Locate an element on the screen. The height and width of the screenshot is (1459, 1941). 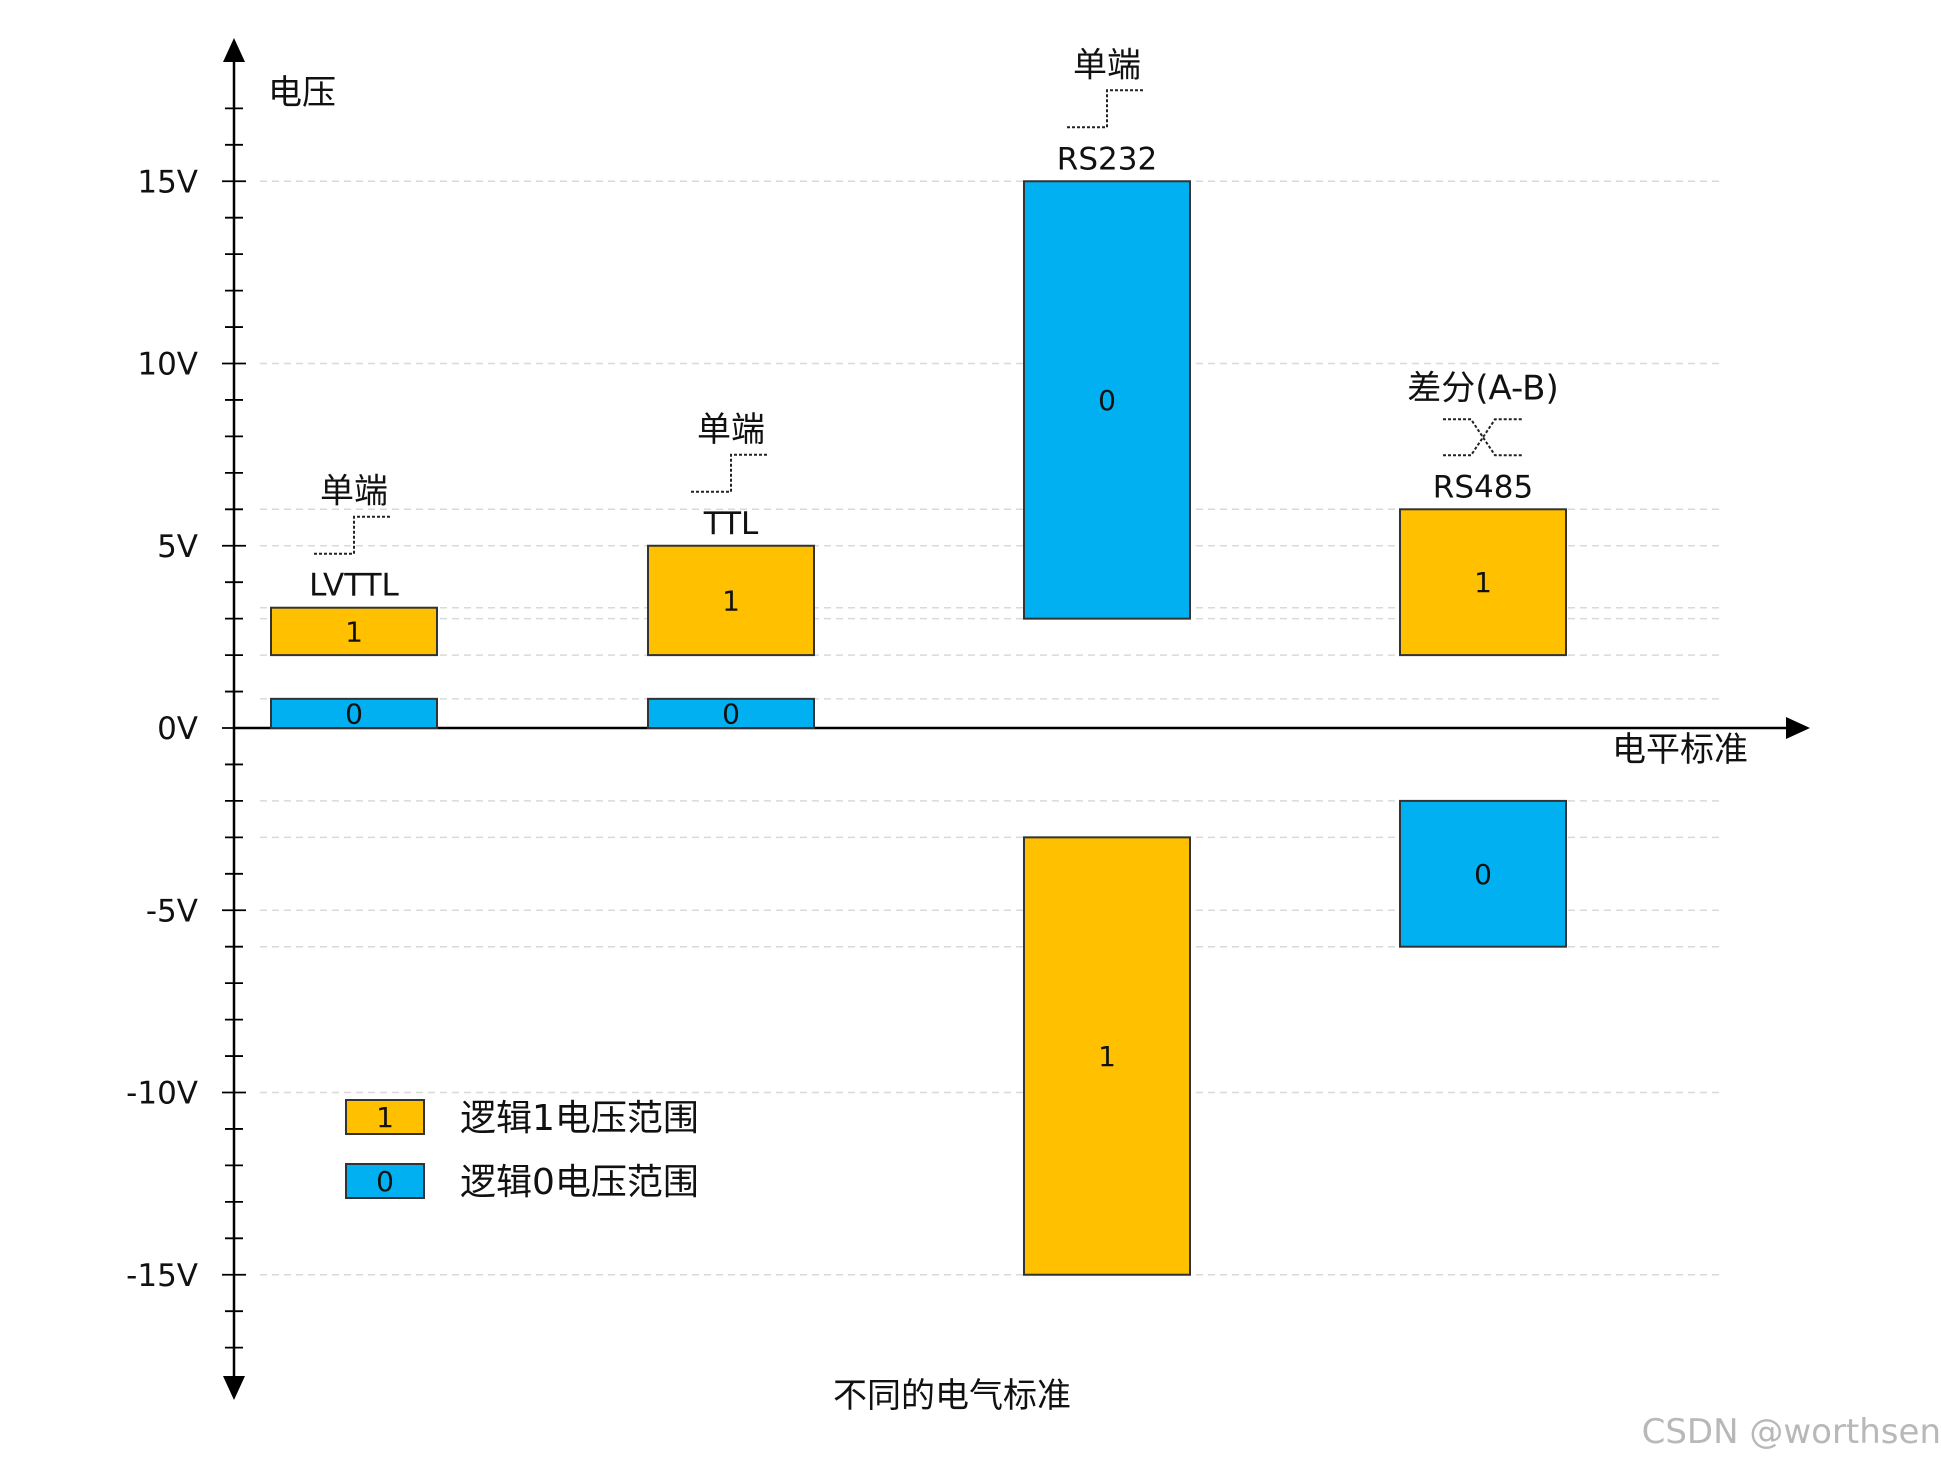
y-axis-arrow-down is located at coordinates (234, 1388).